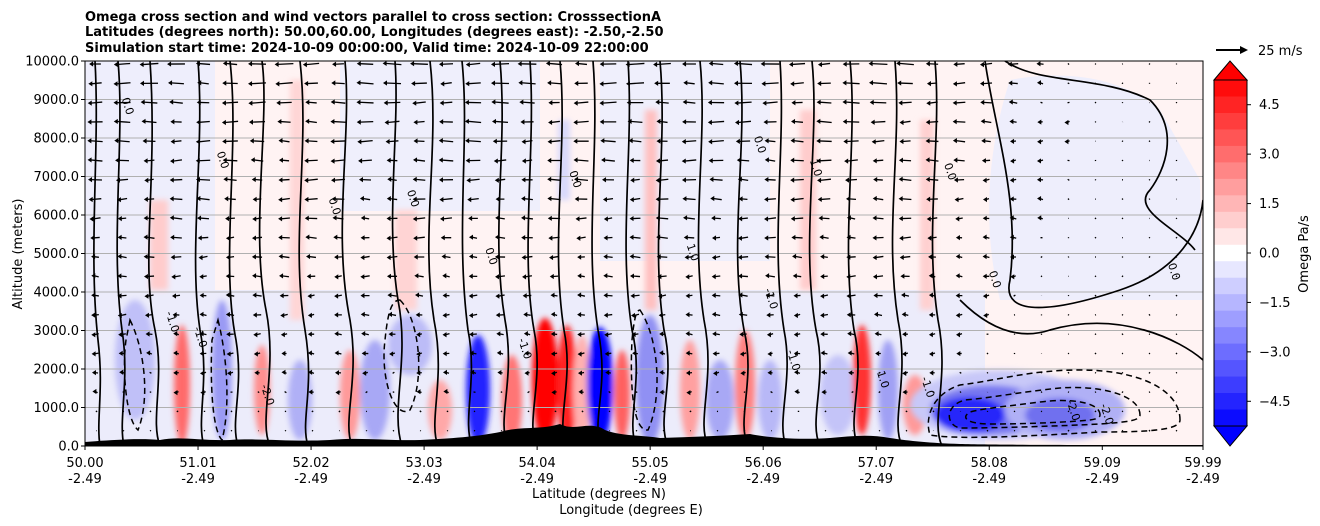 This screenshot has height=526, width=1320. Describe the element at coordinates (1244, 50) in the screenshot. I see `quiver-key-arrowhead` at that location.